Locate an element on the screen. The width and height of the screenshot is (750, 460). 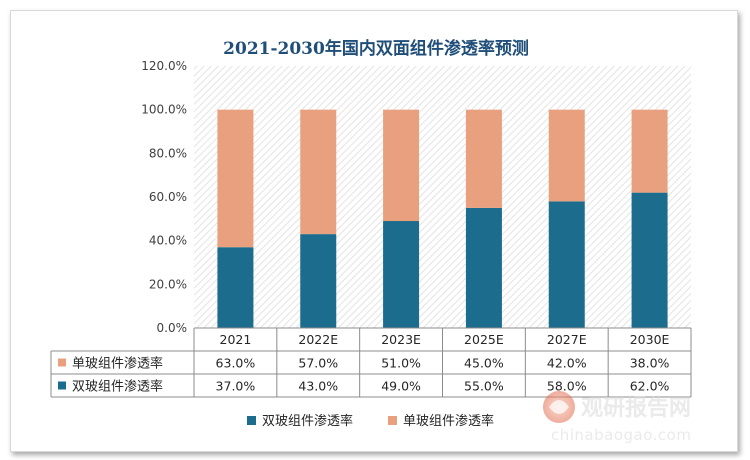
bar-single-glass-2027E is located at coordinates (566, 155).